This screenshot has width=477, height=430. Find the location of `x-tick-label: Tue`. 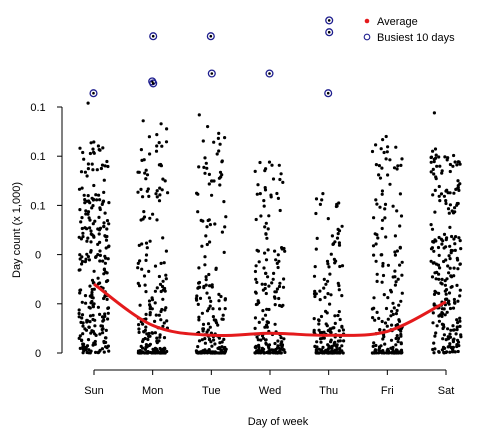

x-tick-label: Tue is located at coordinates (211, 391).